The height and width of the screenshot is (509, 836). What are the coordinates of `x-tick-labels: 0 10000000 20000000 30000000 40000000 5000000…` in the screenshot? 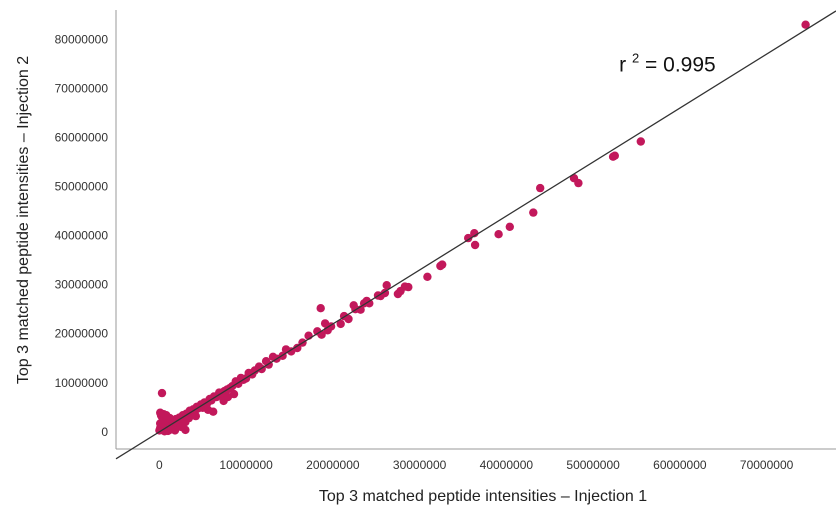 It's located at (475, 465).